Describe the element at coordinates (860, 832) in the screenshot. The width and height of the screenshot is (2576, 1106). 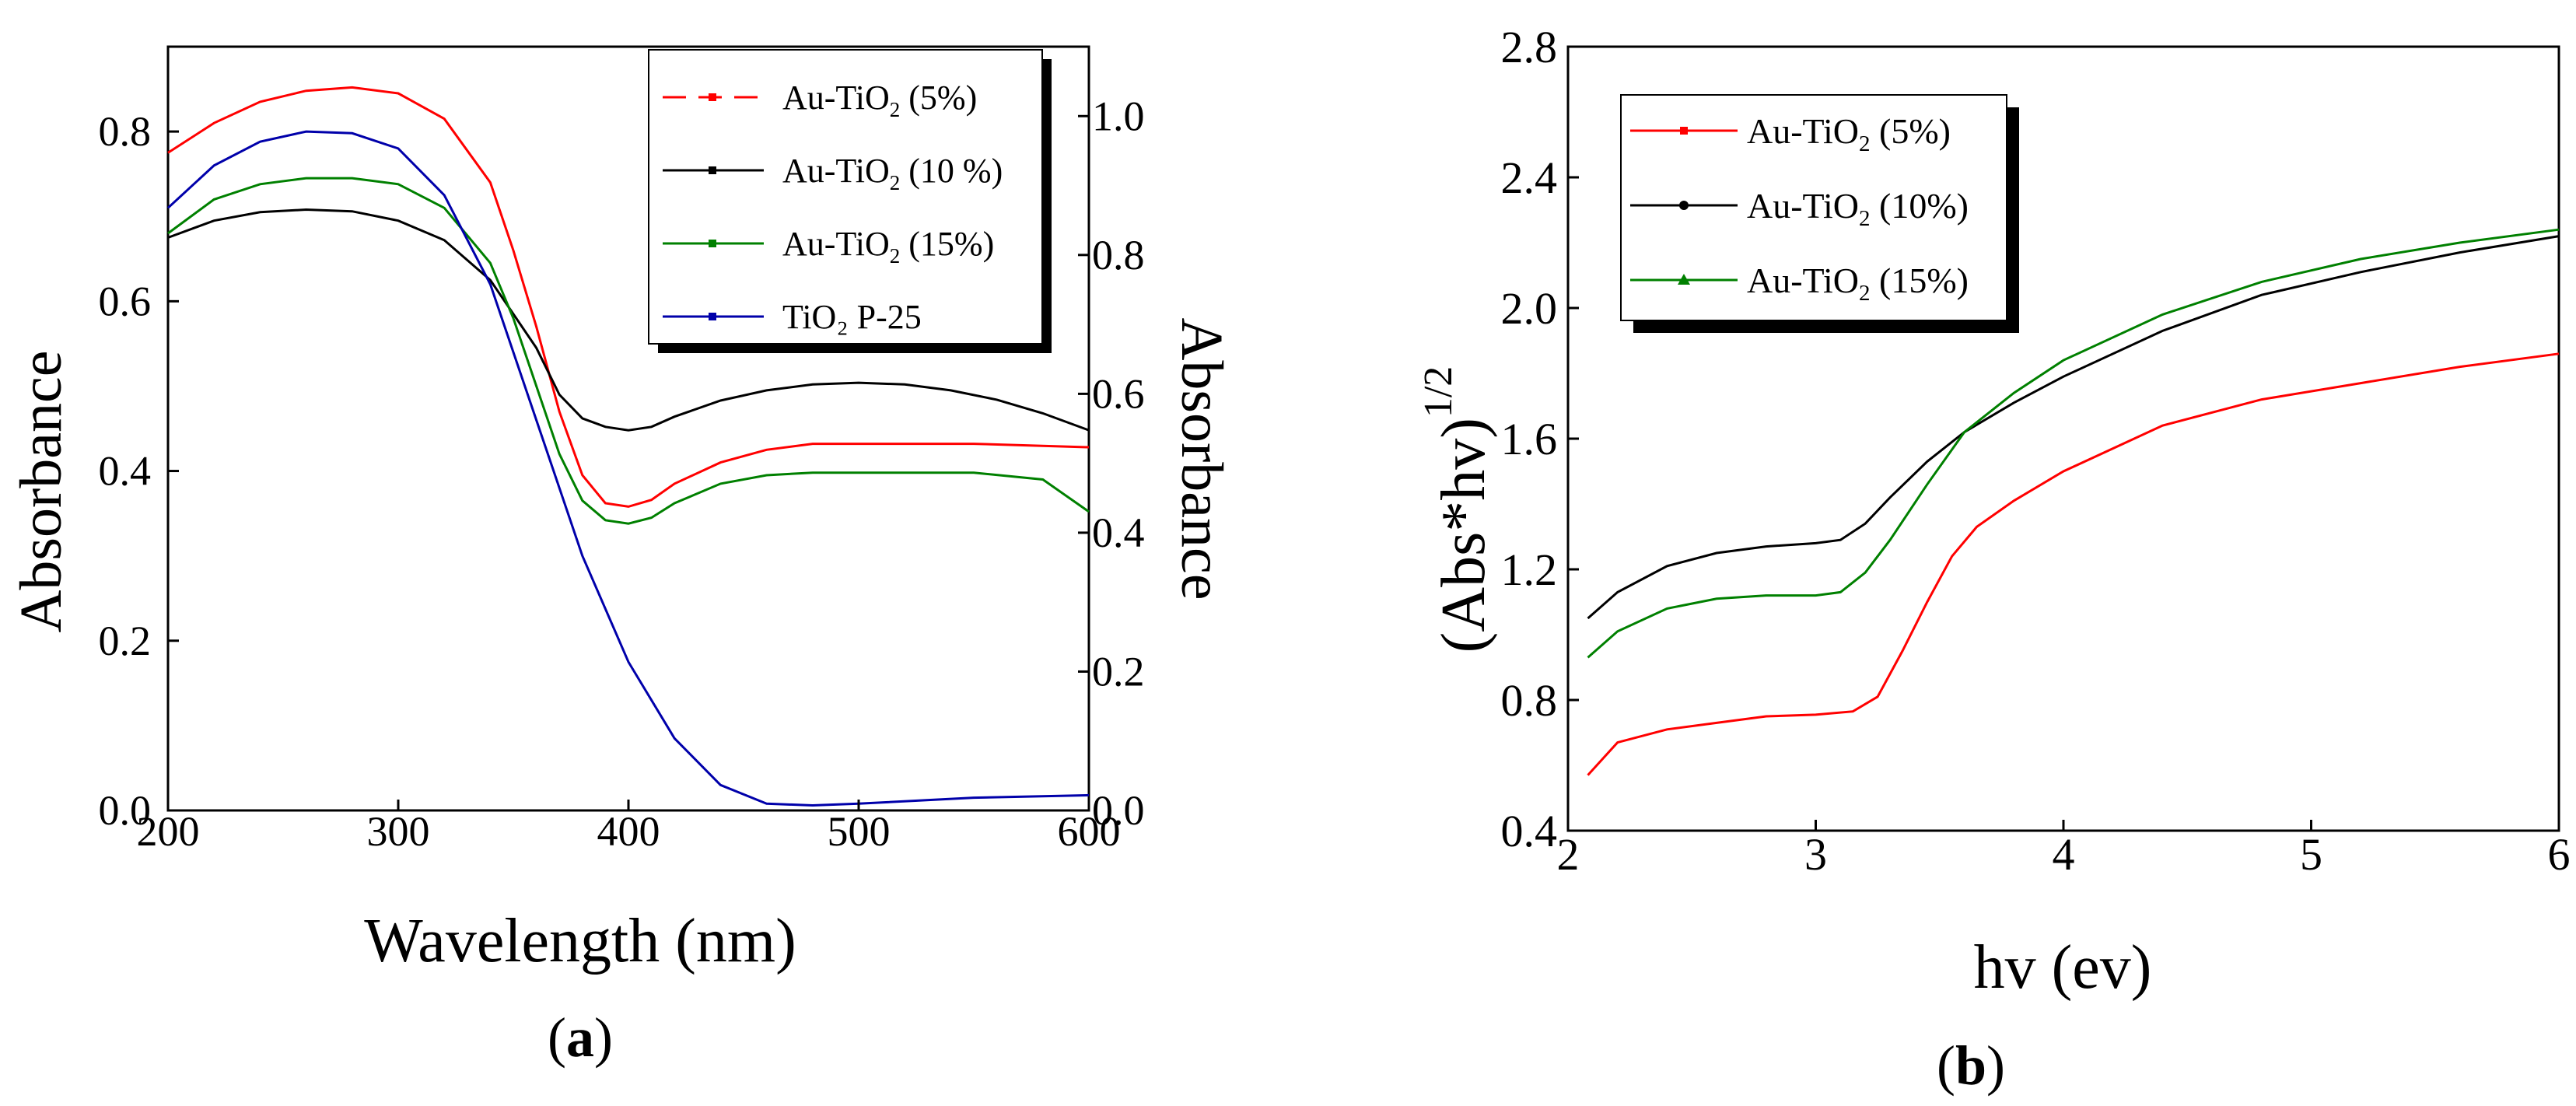
I see `x-tick-label: 500` at that location.